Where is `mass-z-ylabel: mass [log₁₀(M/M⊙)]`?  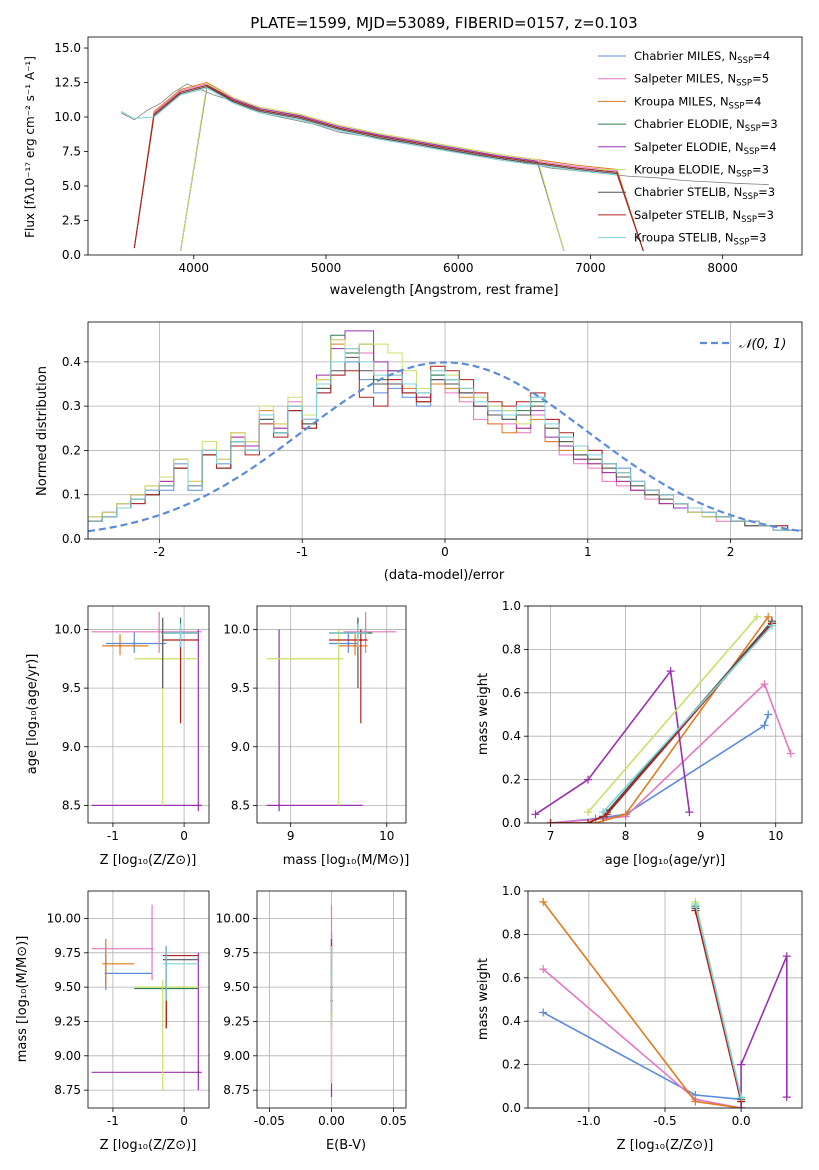
mass-z-ylabel: mass [log₁₀(M/M⊙)] is located at coordinates (22, 999).